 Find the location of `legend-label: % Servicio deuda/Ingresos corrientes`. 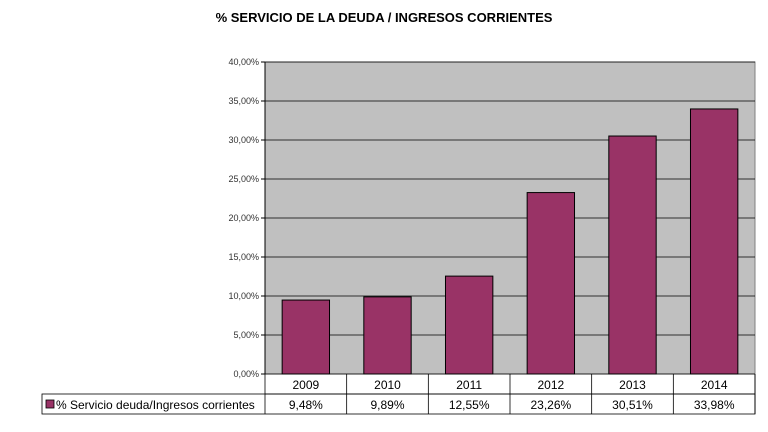

legend-label: % Servicio deuda/Ingresos corrientes is located at coordinates (155, 405).